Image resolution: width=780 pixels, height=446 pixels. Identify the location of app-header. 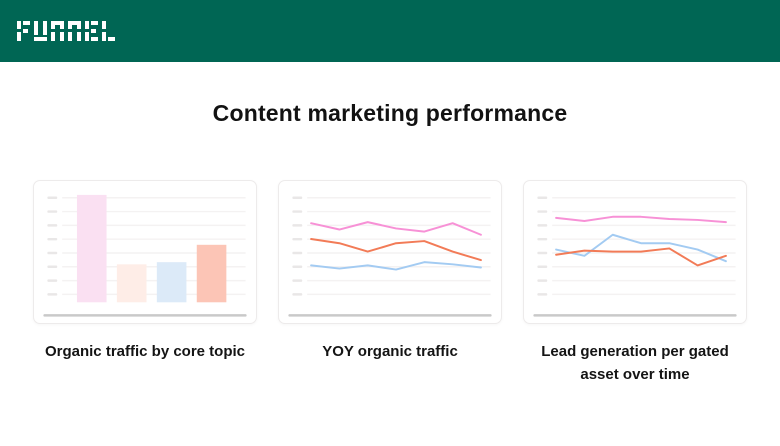
(390, 31).